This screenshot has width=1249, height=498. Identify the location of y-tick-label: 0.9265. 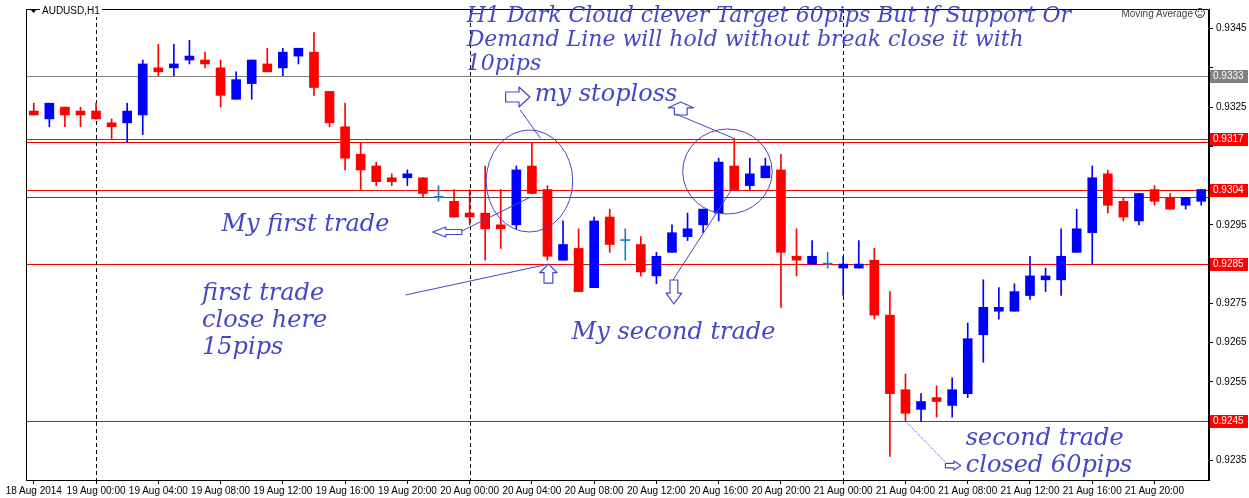
(1232, 342).